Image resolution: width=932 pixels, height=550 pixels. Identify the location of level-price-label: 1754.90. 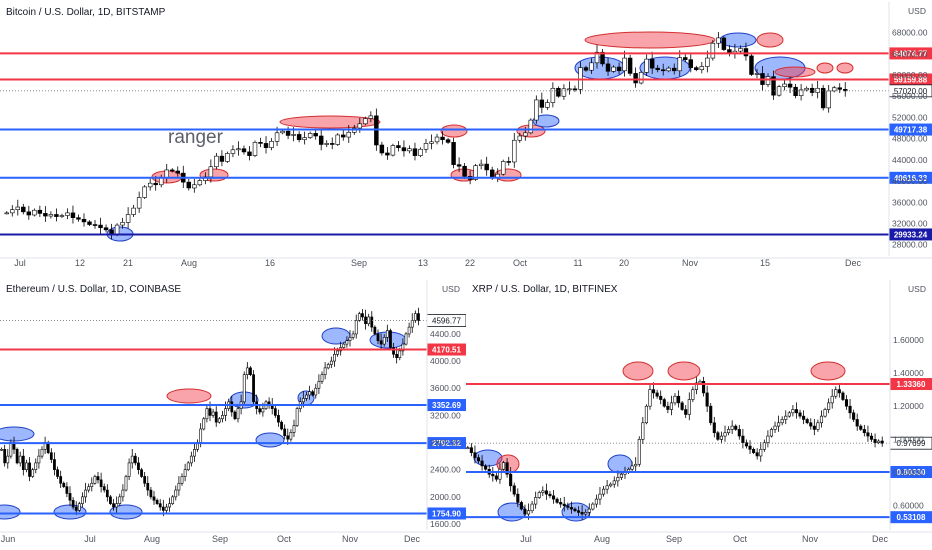
(446, 513).